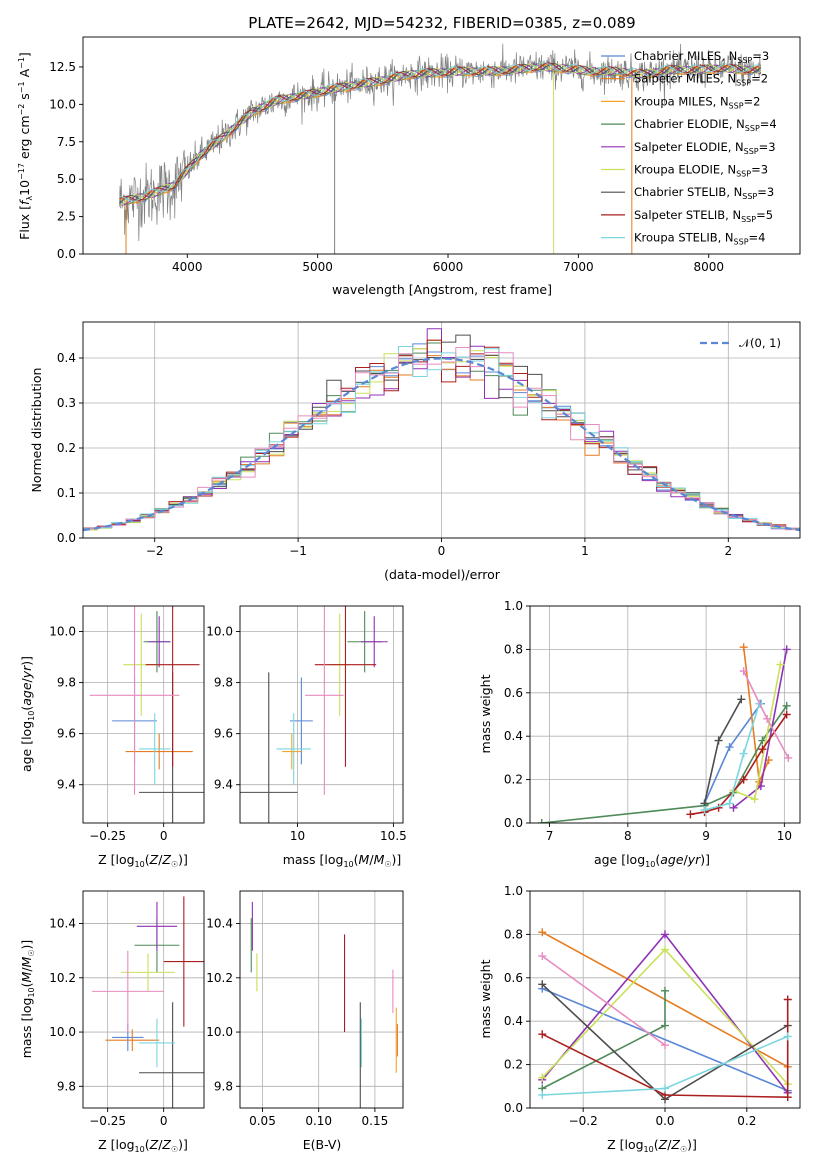 The image size is (819, 1174). What do you see at coordinates (322, 1144) in the screenshot?
I see `ebv-xlabel: E(B-V)` at bounding box center [322, 1144].